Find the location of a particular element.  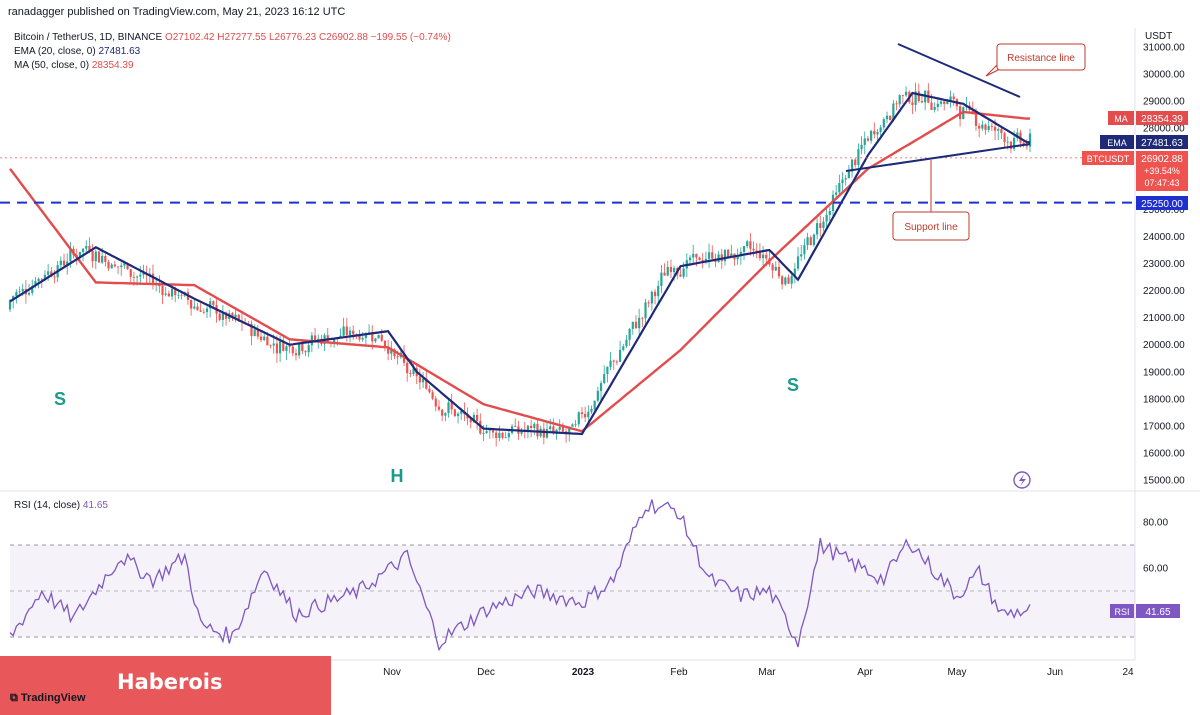

watermark-text: Haberois is located at coordinates (170, 682).